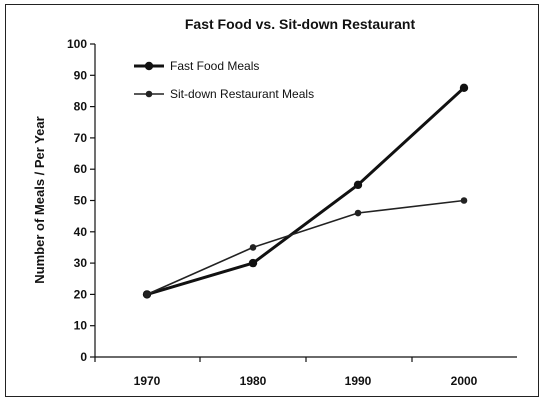 This screenshot has height=403, width=546. What do you see at coordinates (81, 107) in the screenshot?
I see `y-tick-label: 80` at bounding box center [81, 107].